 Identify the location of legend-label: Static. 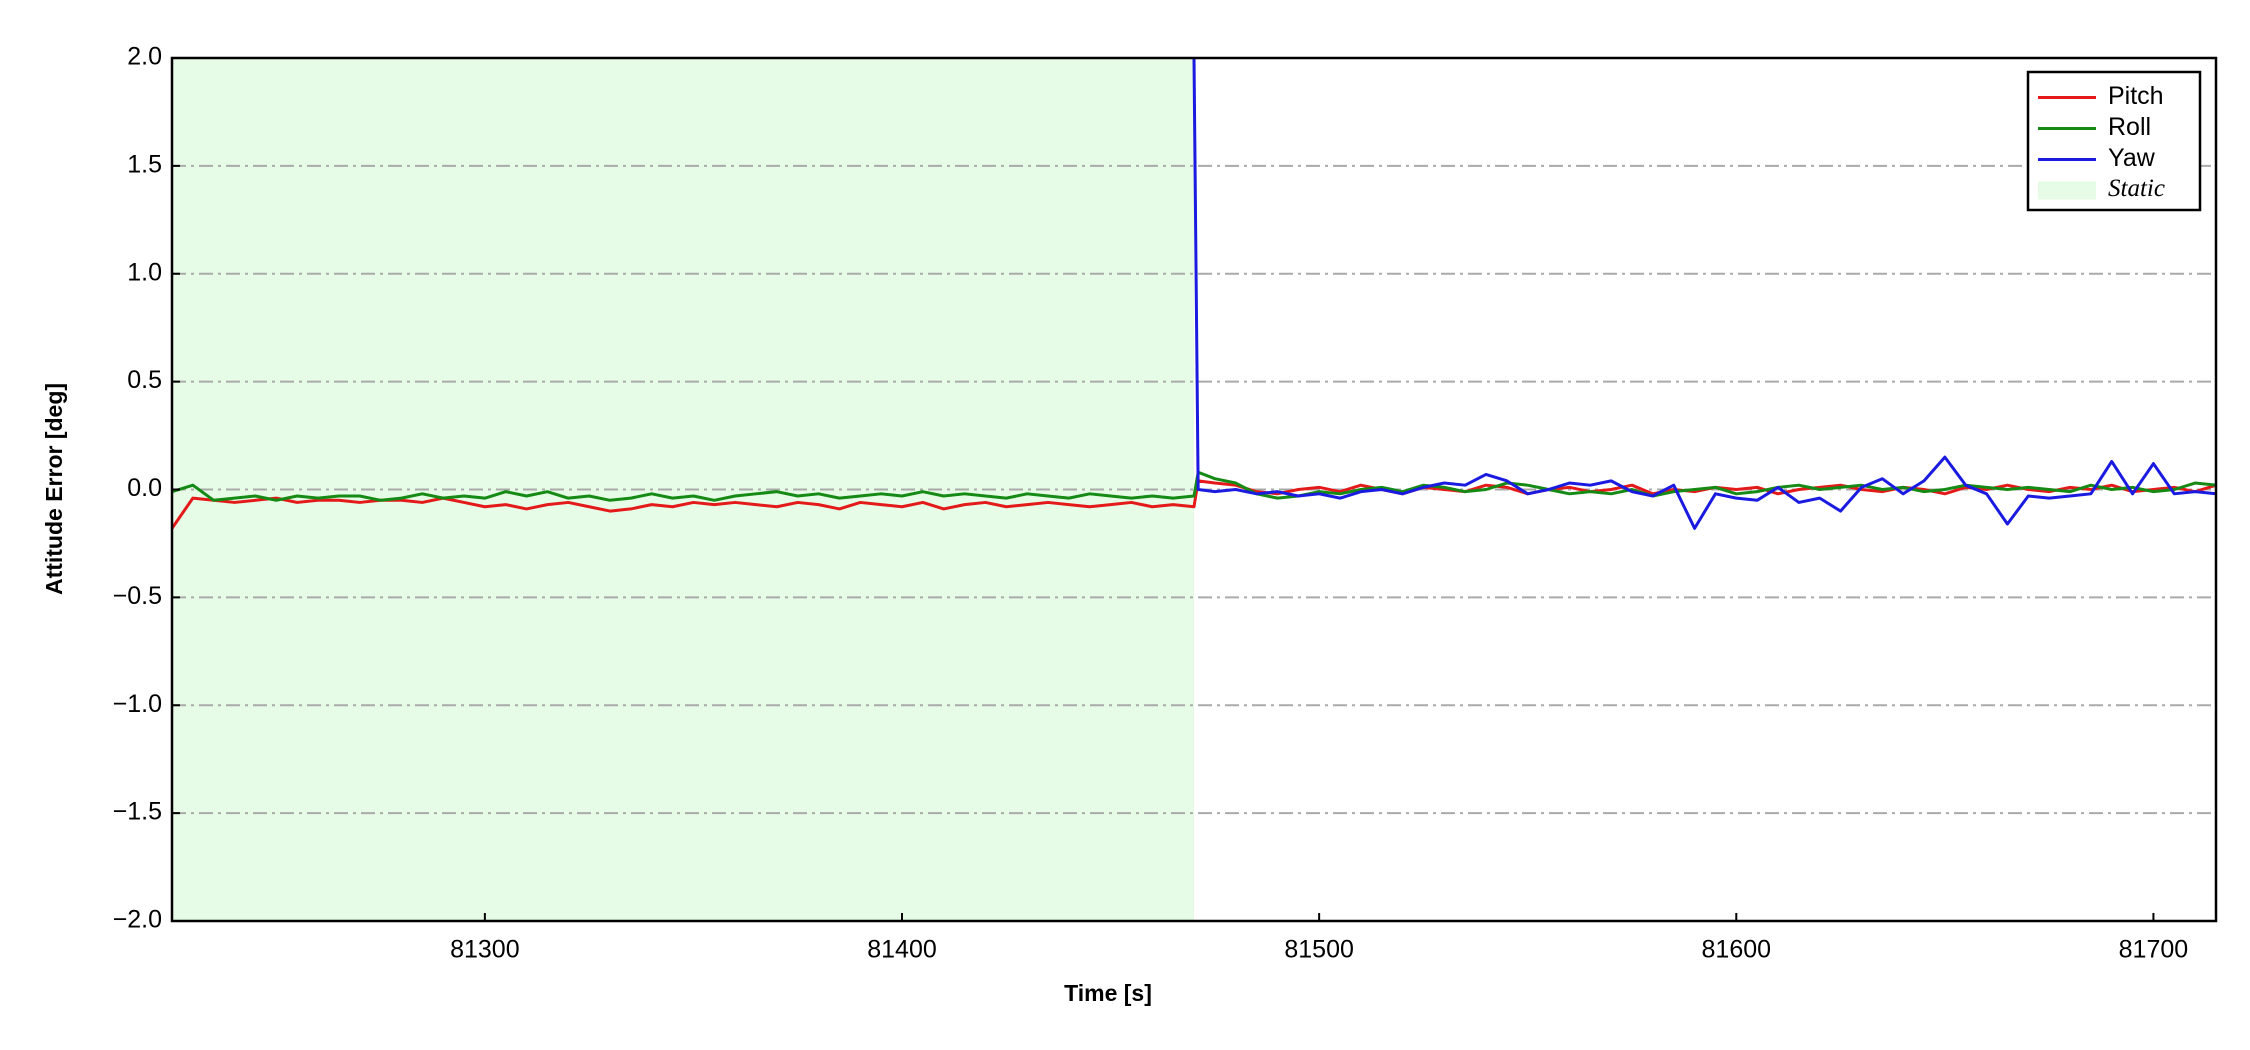
(2136, 188).